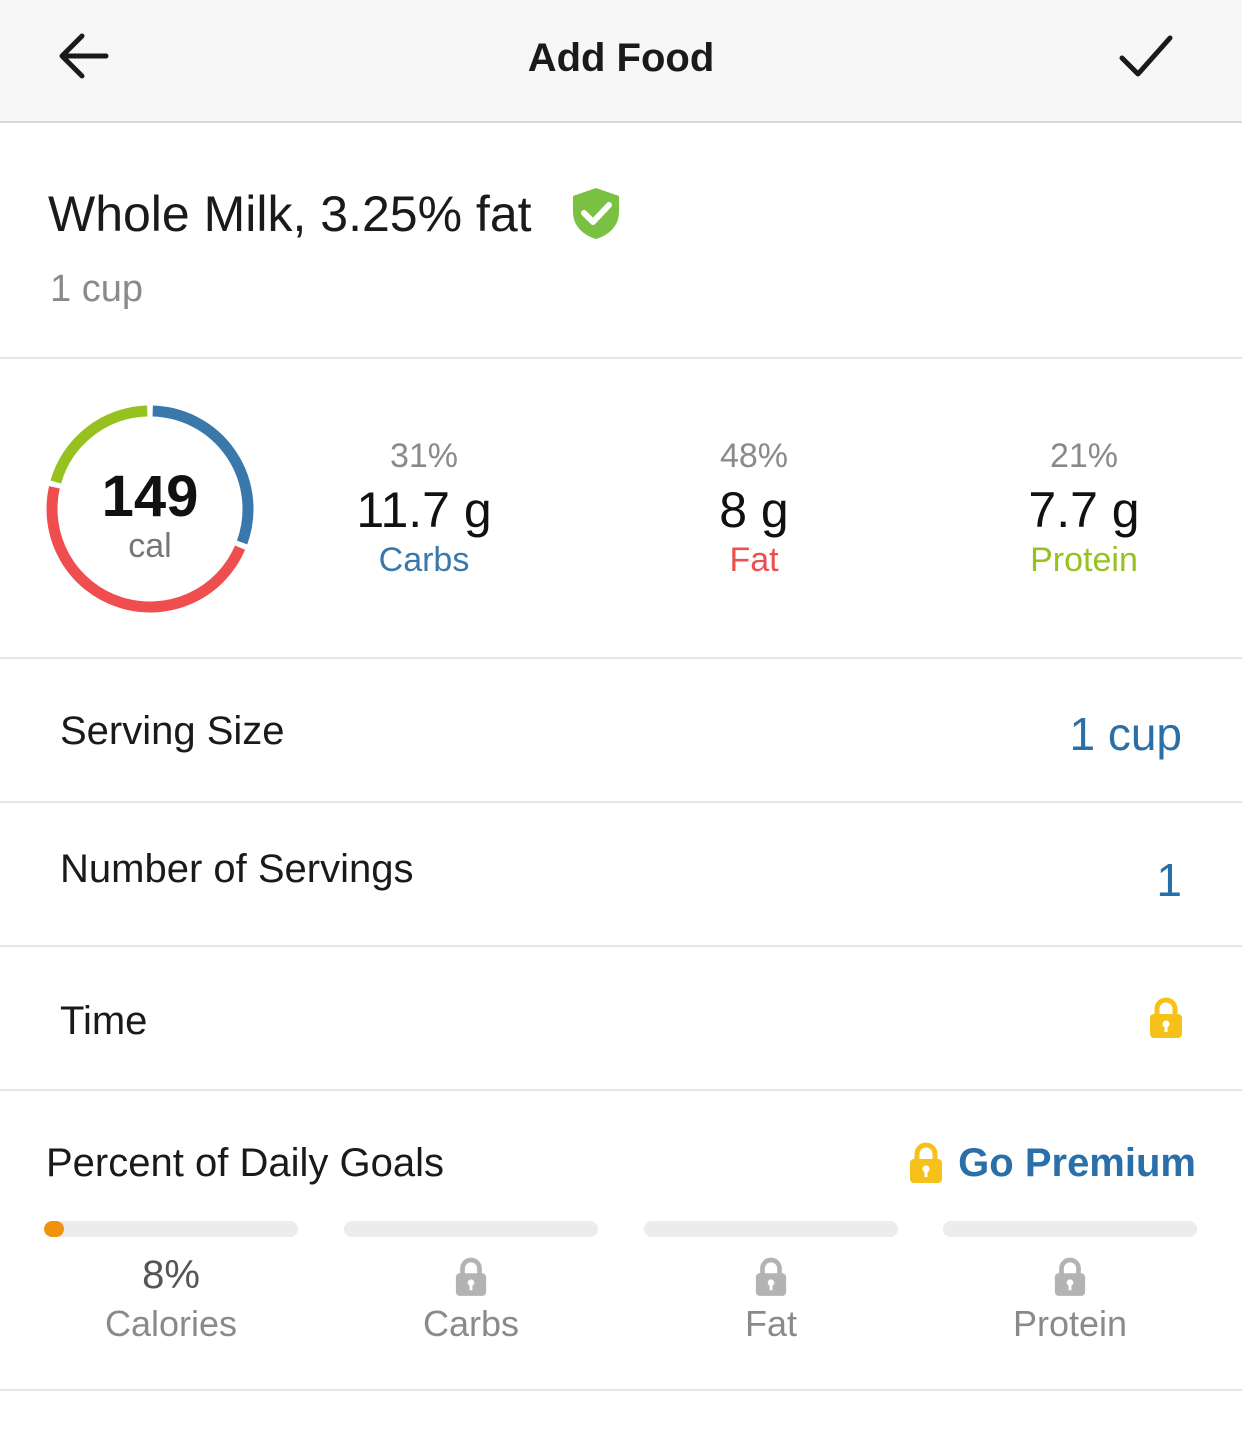 Image resolution: width=1242 pixels, height=1432 pixels. What do you see at coordinates (99, 444) in the screenshot?
I see `ring-segment-protein` at bounding box center [99, 444].